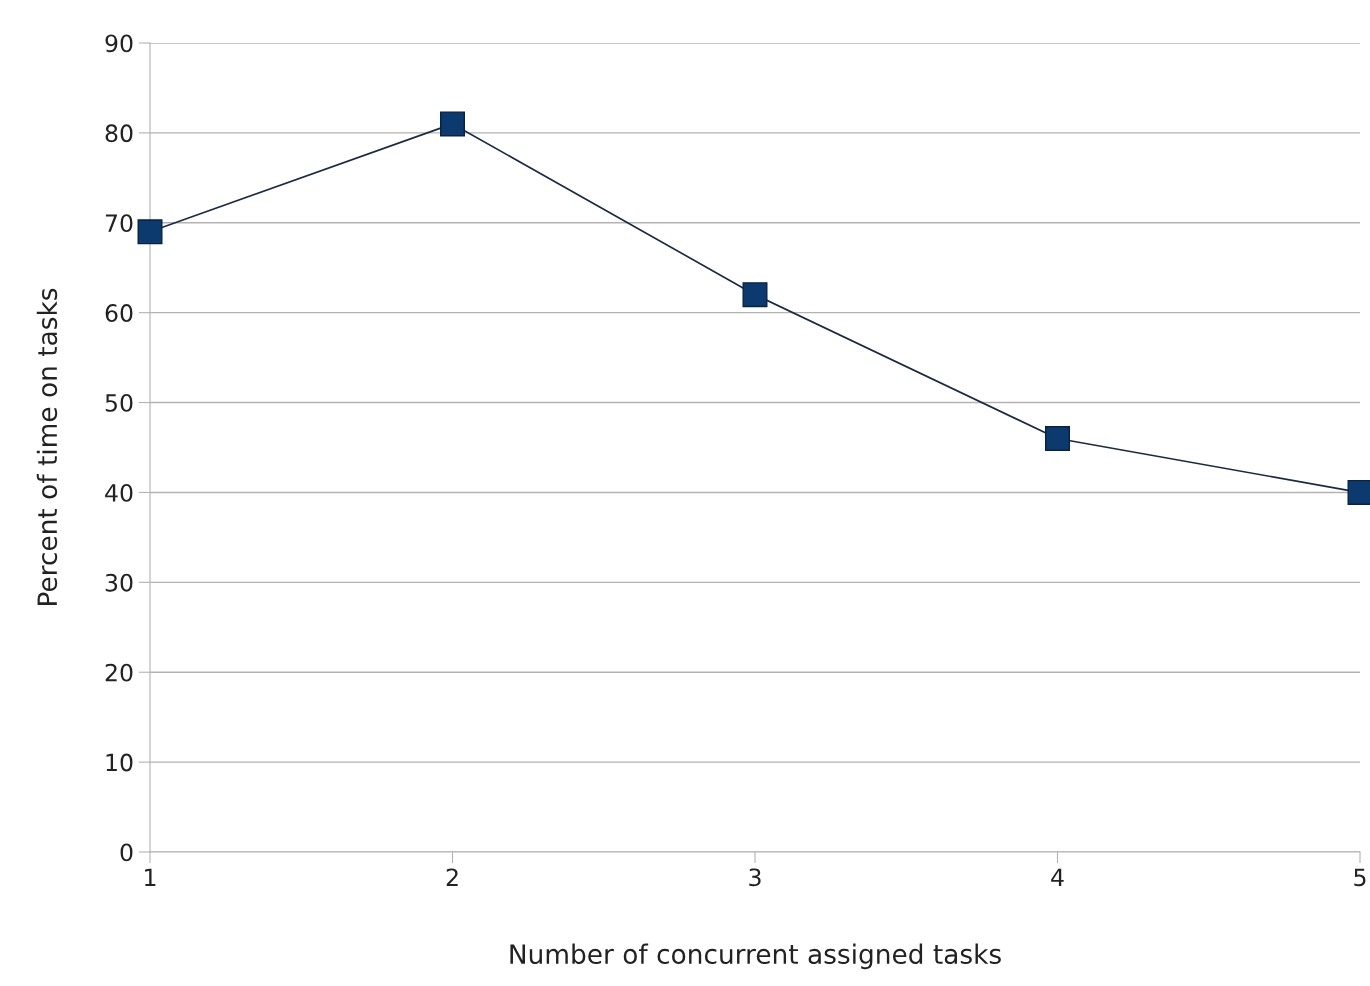 The width and height of the screenshot is (1370, 986). What do you see at coordinates (119, 492) in the screenshot?
I see `y-tick-label: 40` at bounding box center [119, 492].